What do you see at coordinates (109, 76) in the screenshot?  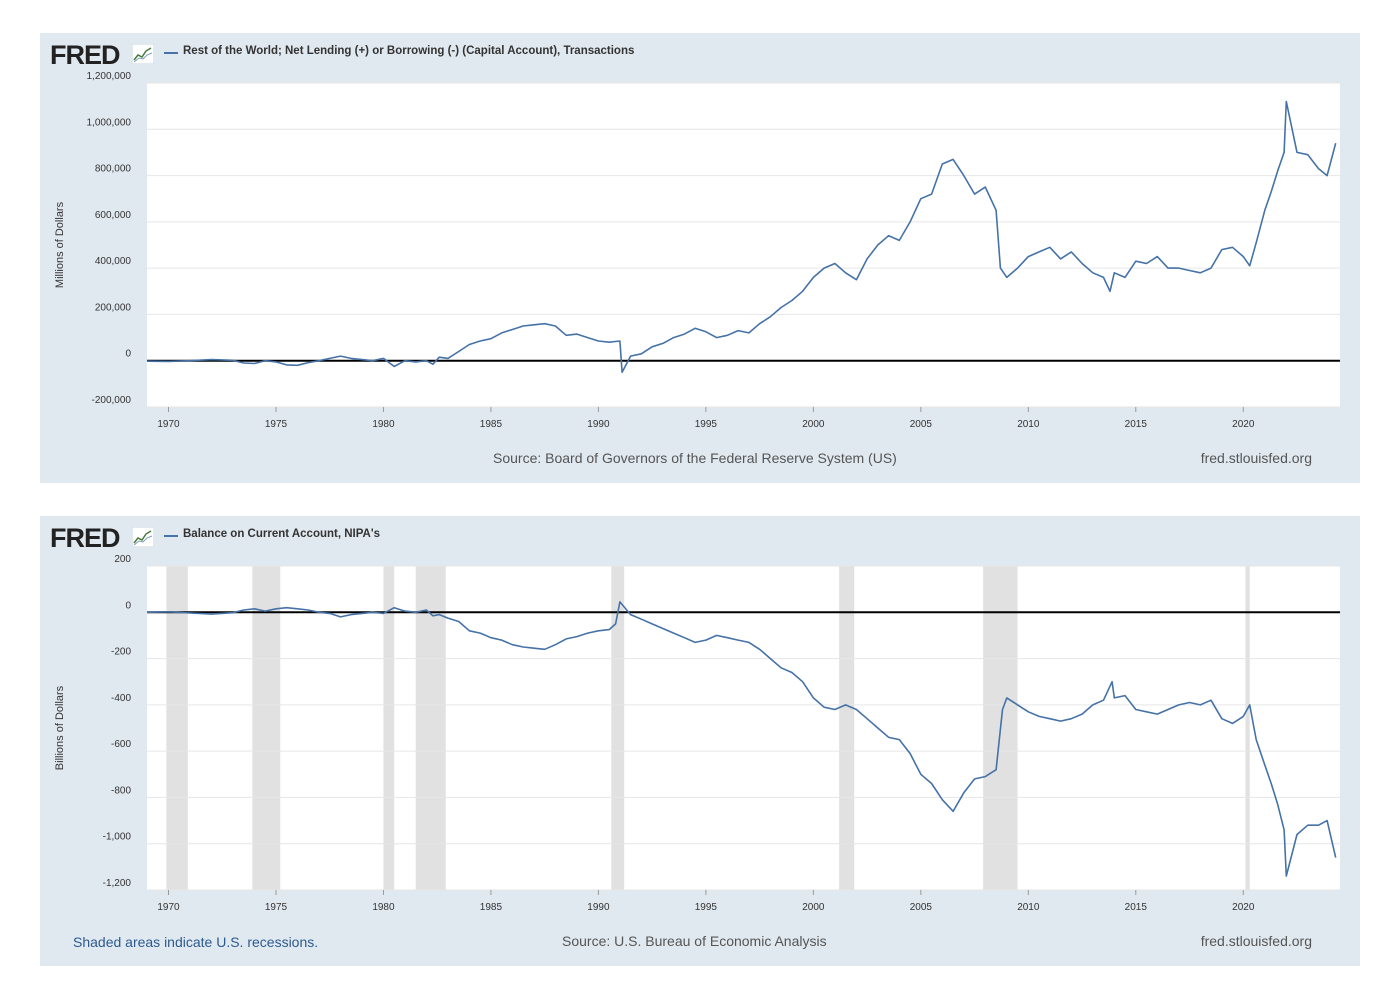 I see `y-tick-label: 1,200,000` at bounding box center [109, 76].